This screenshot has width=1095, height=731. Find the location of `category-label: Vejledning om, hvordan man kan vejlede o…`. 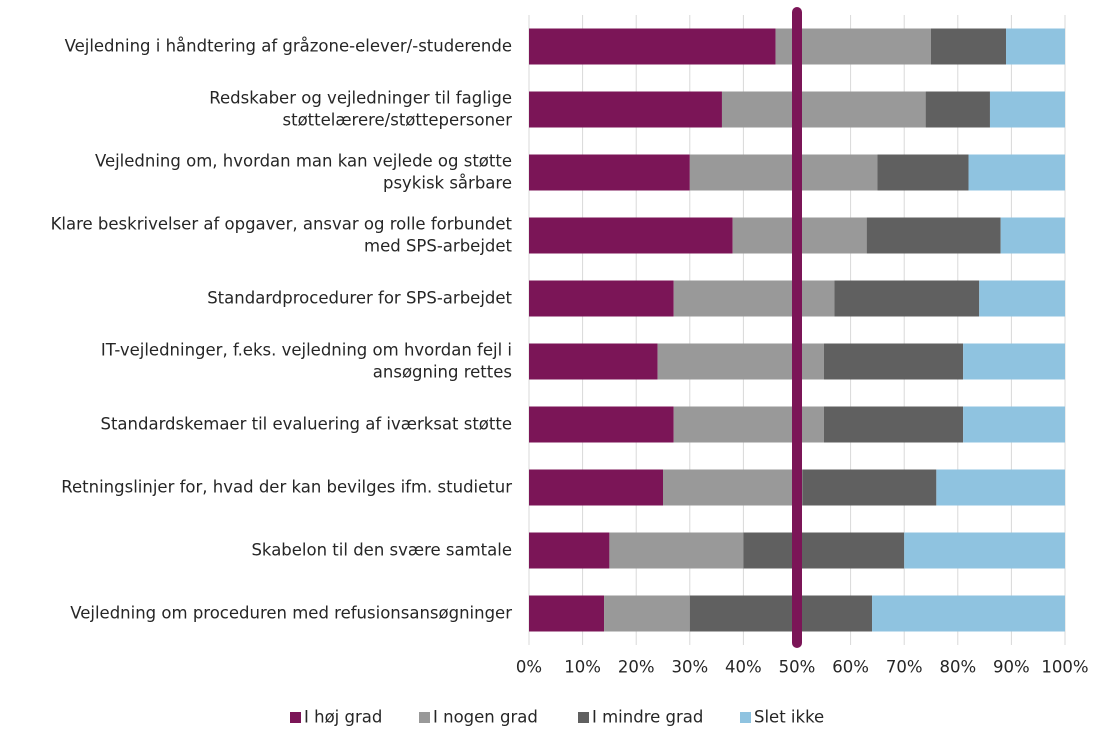

category-label: Vejledning om, hvordan man kan vejlede o… is located at coordinates (303, 171).